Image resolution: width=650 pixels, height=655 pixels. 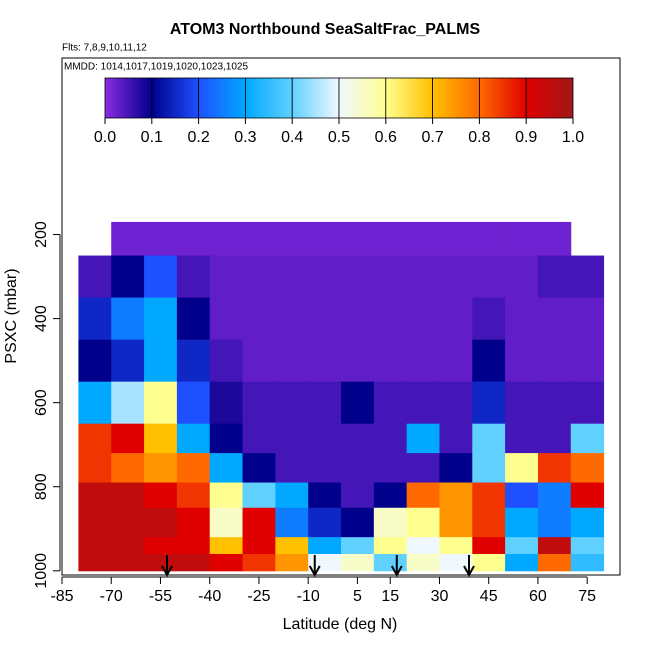 I want to click on colorbar-tick-label: 0.9, so click(x=526, y=137).